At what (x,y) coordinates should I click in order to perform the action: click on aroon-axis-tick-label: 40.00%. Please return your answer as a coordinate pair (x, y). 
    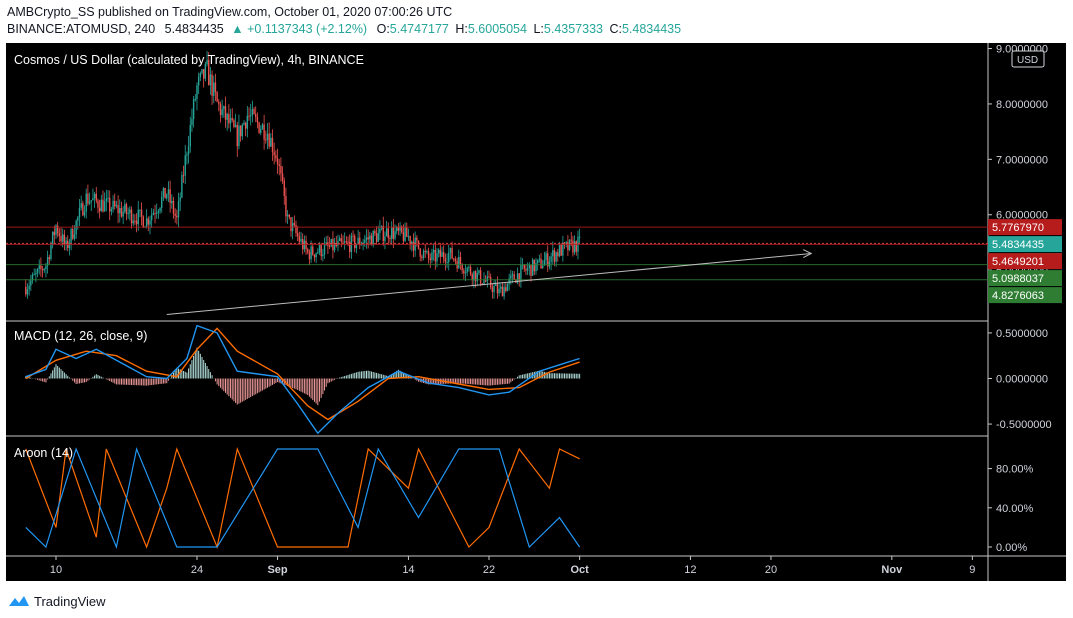
    Looking at the image, I should click on (1015, 509).